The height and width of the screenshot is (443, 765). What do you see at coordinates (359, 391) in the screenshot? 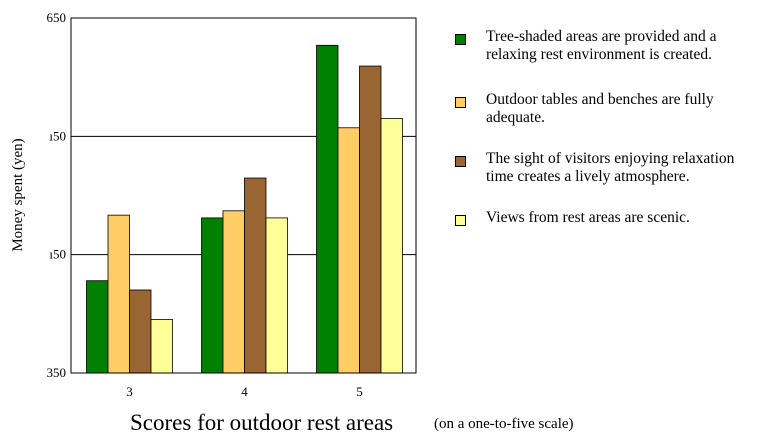
I see `x-tick-label: 5` at bounding box center [359, 391].